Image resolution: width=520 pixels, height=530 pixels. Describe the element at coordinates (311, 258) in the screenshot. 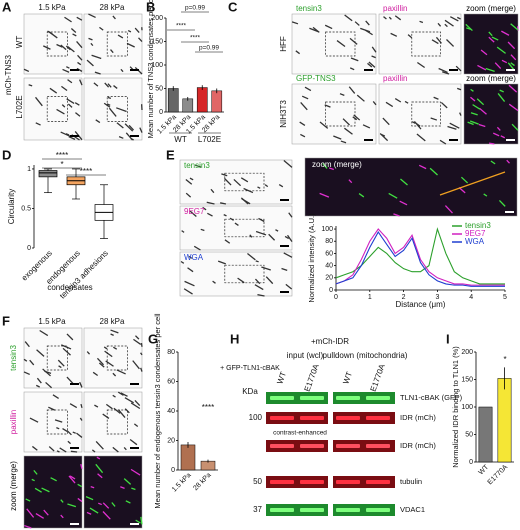

I see `y-axis-title: Normalized intensity (A.U.)` at that location.